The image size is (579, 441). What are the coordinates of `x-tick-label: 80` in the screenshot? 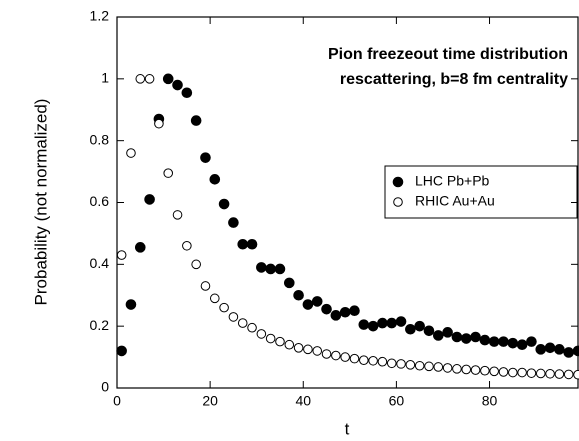 It's located at (490, 401).